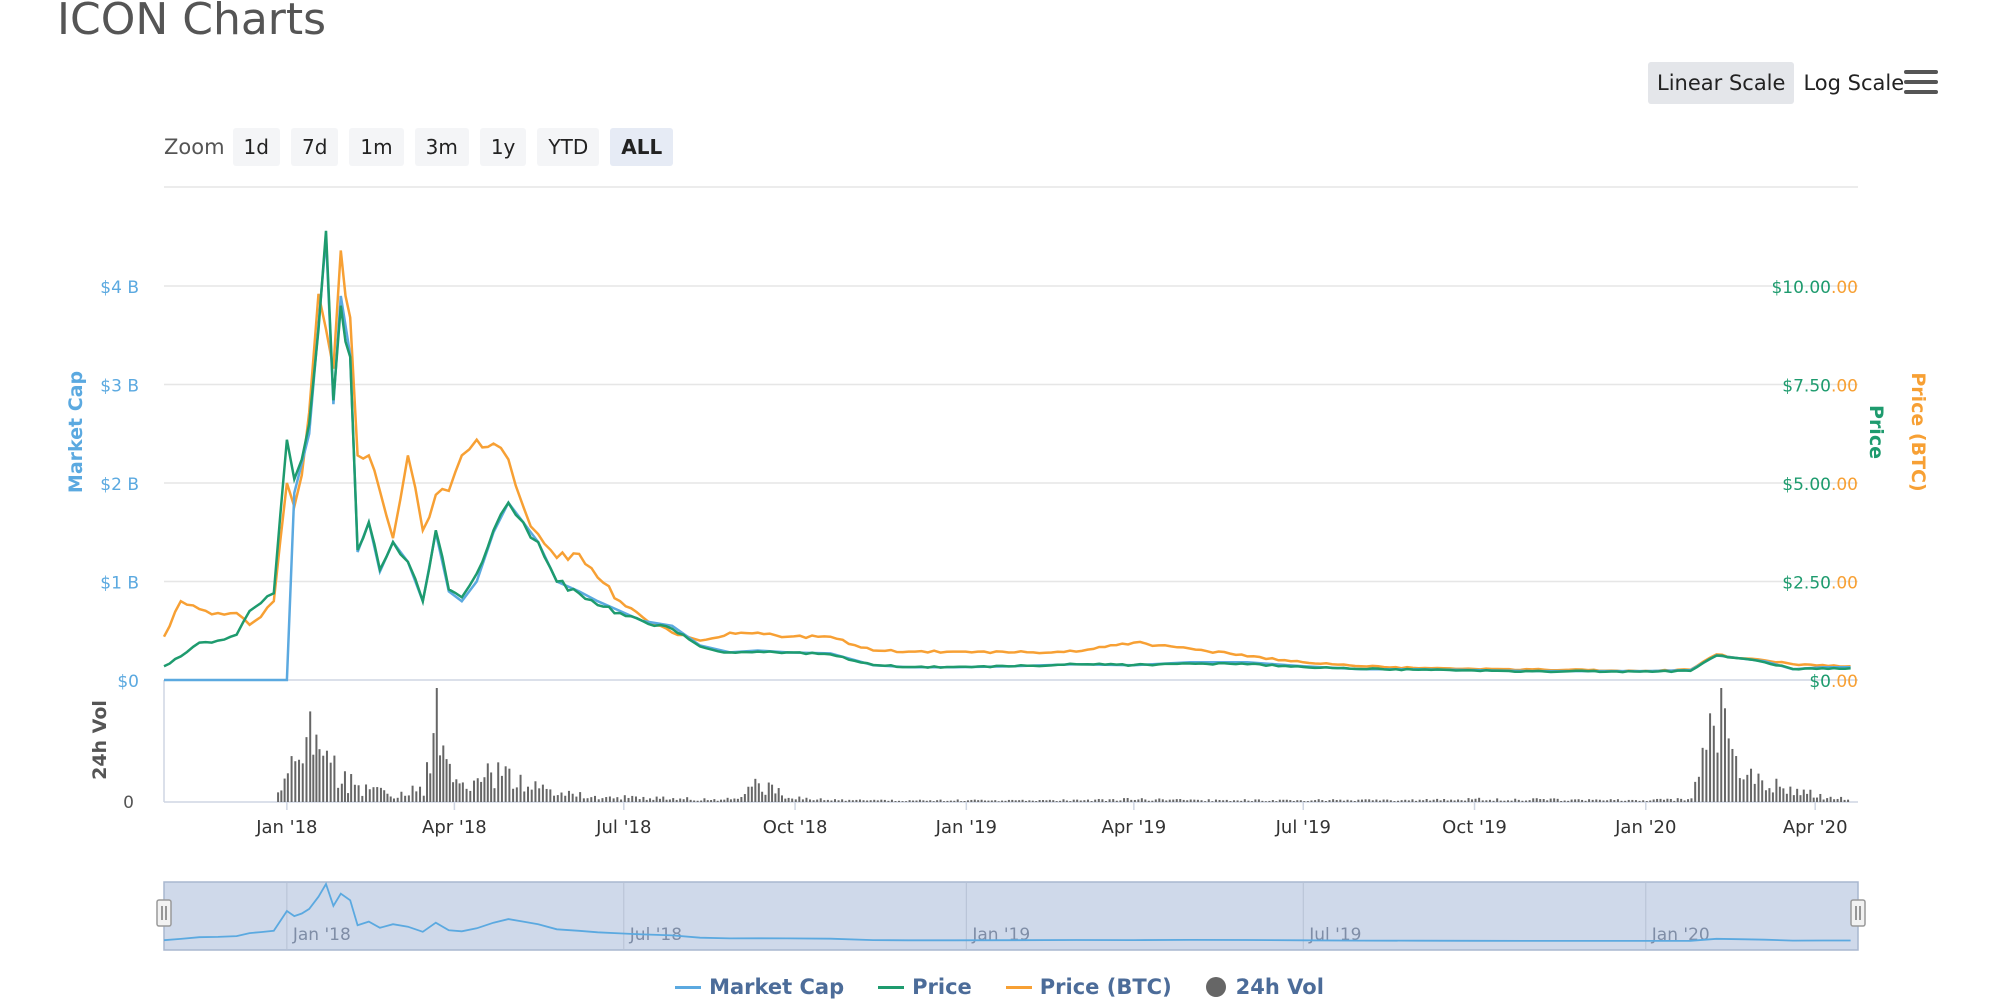 The image size is (1999, 1001). What do you see at coordinates (1279, 987) in the screenshot?
I see `legend-volume-label: 24h Vol` at bounding box center [1279, 987].